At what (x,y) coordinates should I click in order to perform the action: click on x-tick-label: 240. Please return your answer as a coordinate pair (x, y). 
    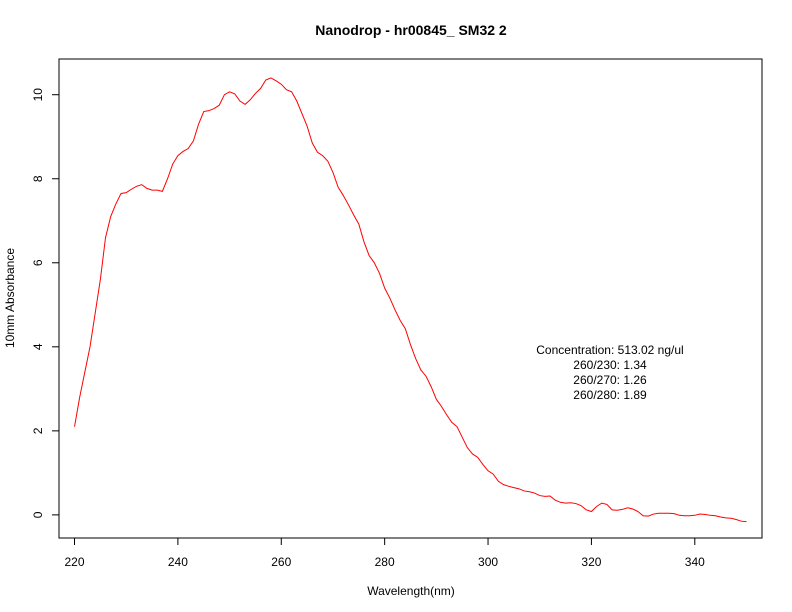
    Looking at the image, I should click on (178, 562).